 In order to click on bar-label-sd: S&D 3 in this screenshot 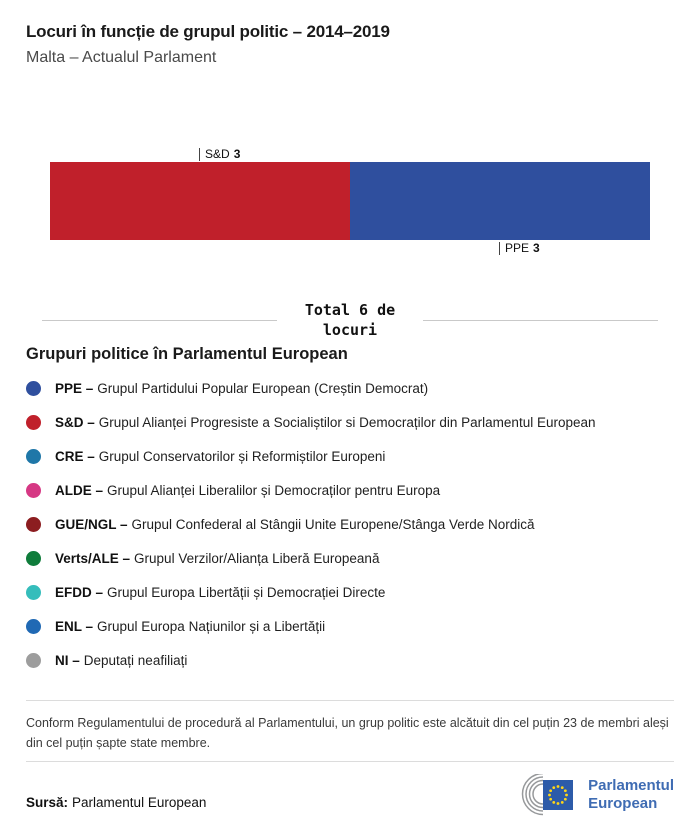, I will do `click(219, 154)`.